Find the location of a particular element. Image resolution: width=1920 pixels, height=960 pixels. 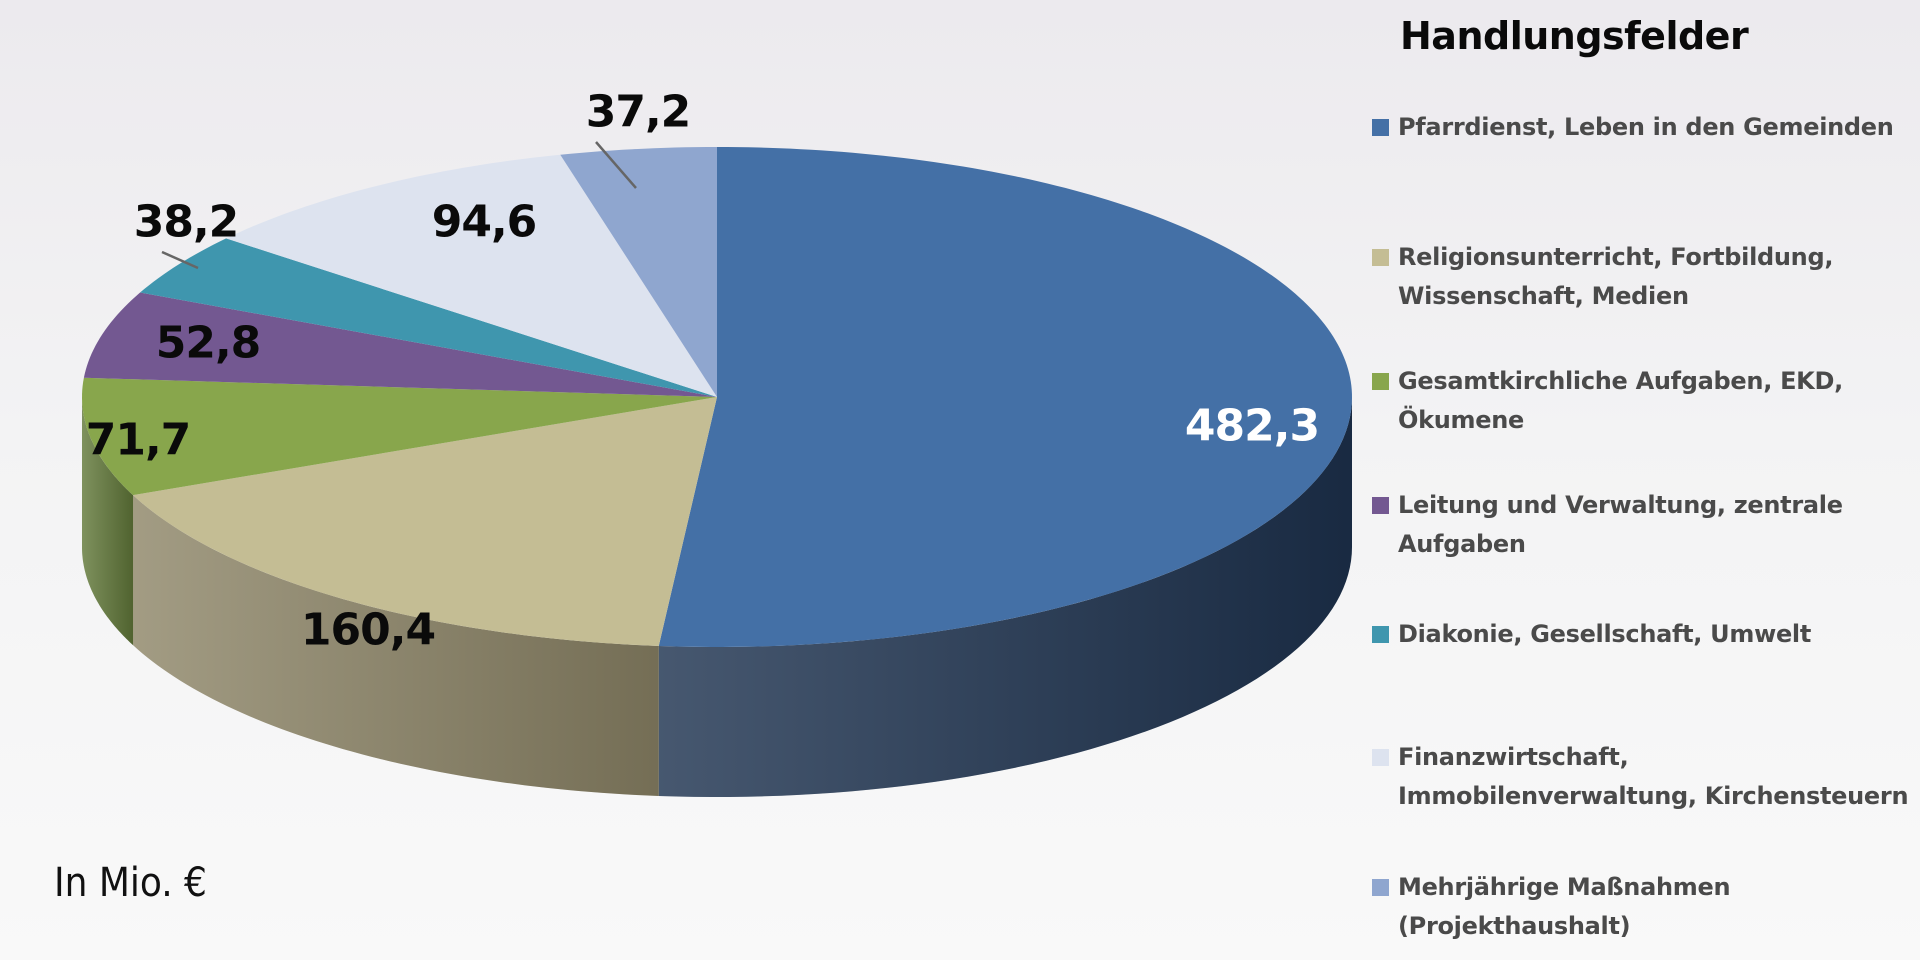

data-label-5: 38,2 is located at coordinates (186, 222).